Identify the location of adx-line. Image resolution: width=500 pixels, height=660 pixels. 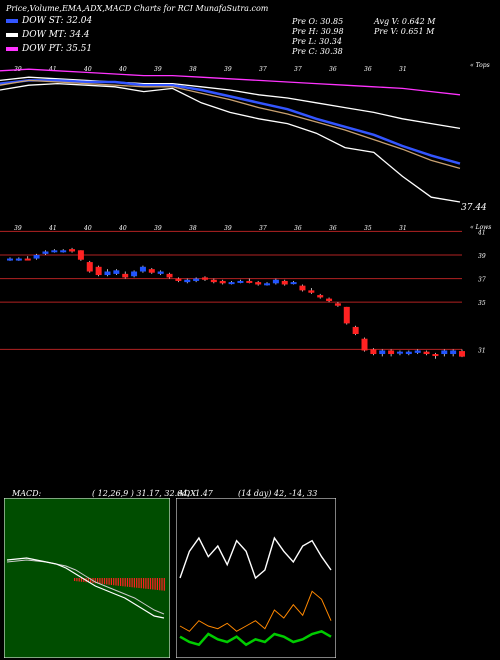
(255, 558).